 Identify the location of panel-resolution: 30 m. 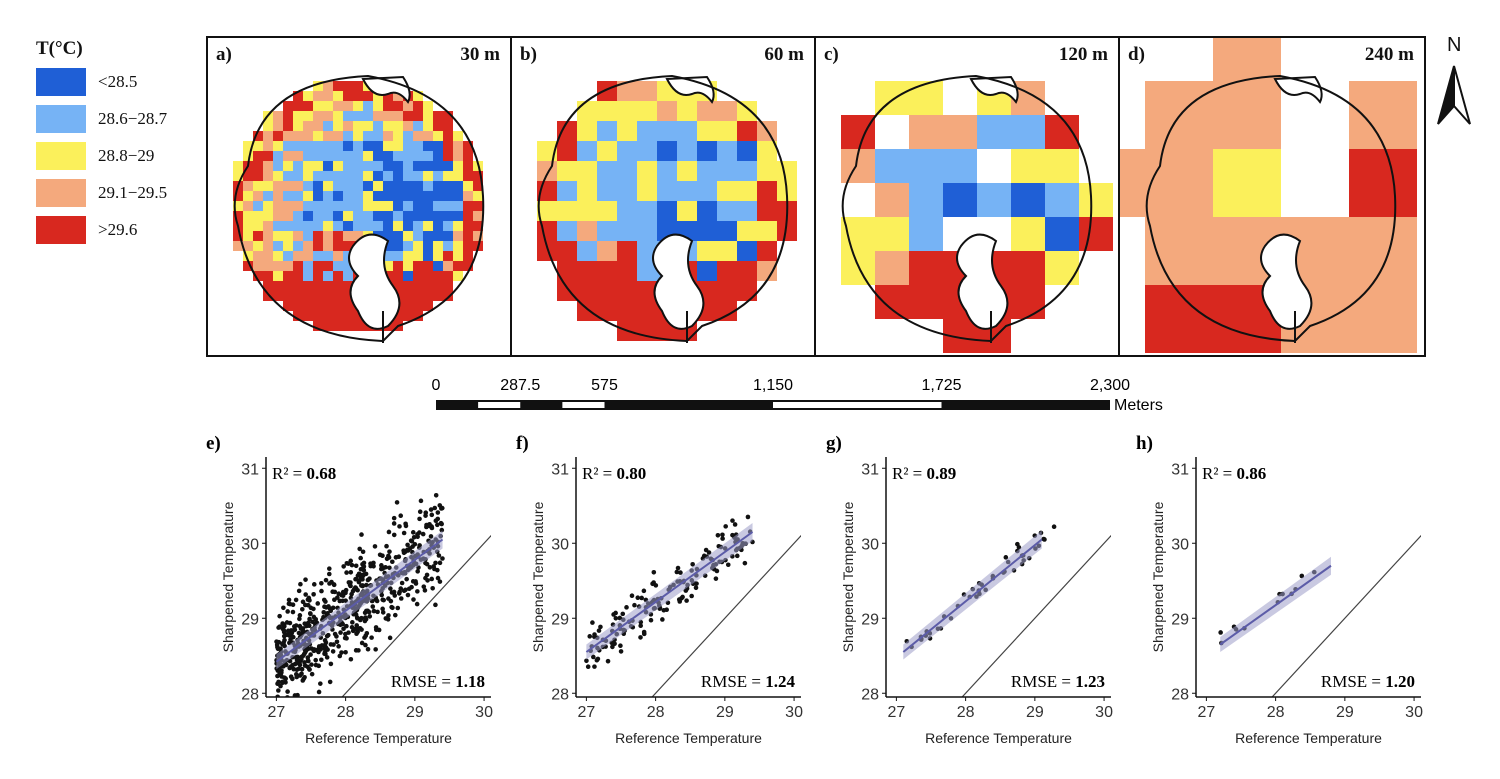
(480, 54).